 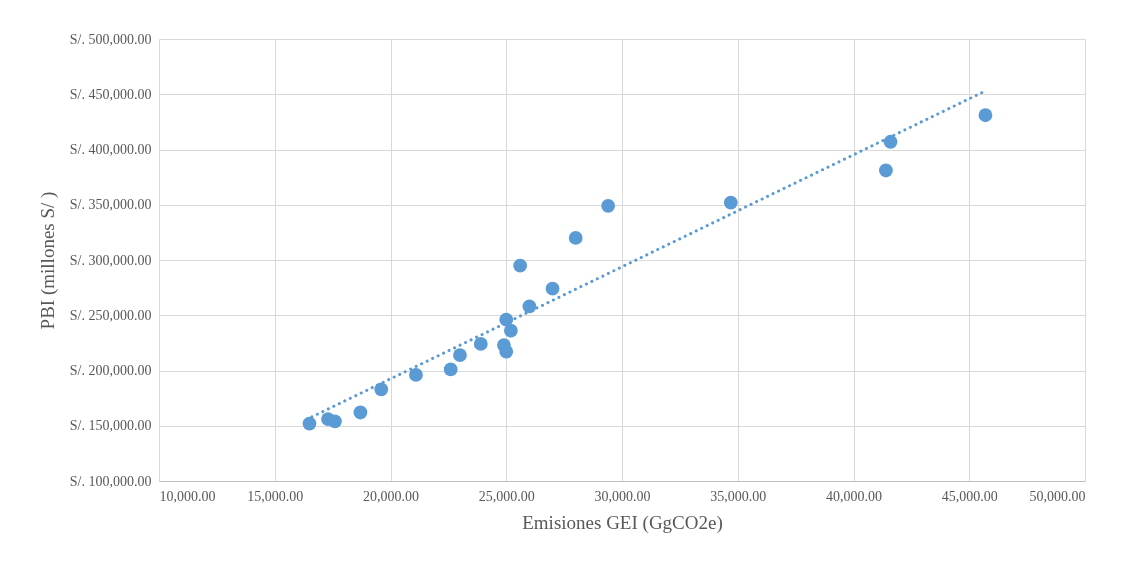 I want to click on x-tick-label: 30,000.00, so click(x=622, y=496).